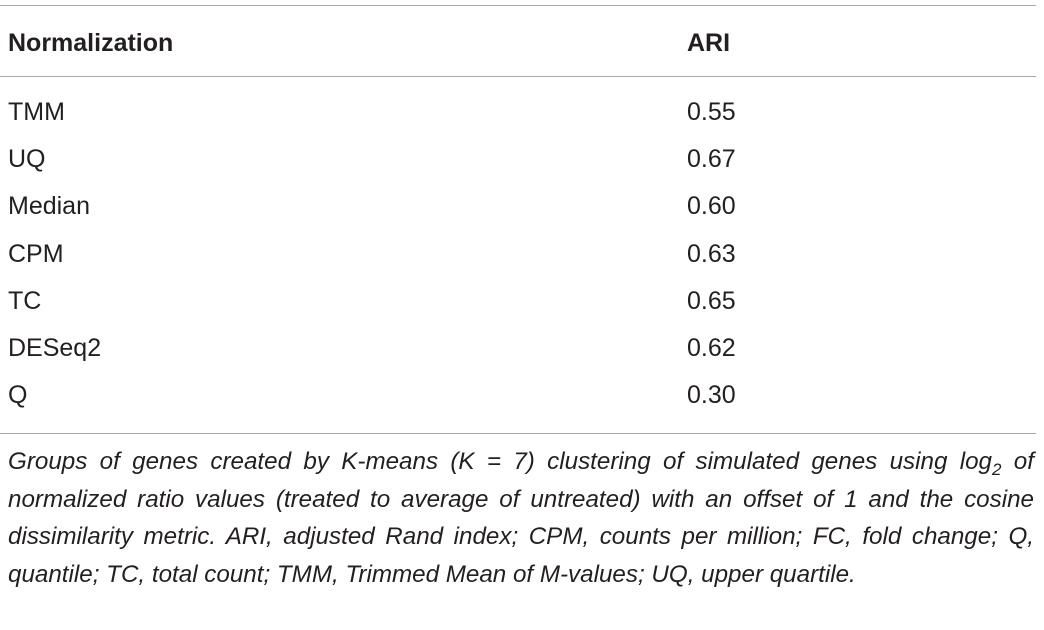 The image size is (1044, 630). I want to click on table-row: CPM 0.63, so click(522, 254).